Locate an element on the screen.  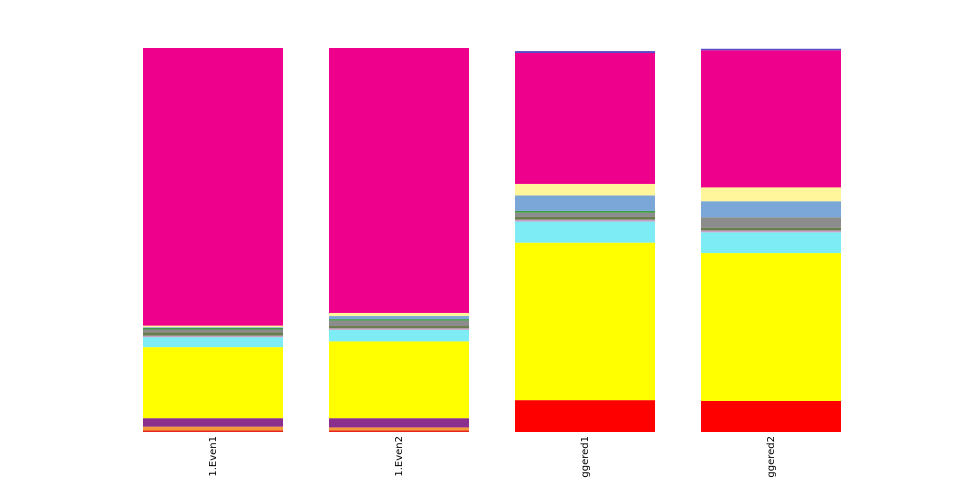
x-tick-label: 1.Even2 is located at coordinates (399, 456).